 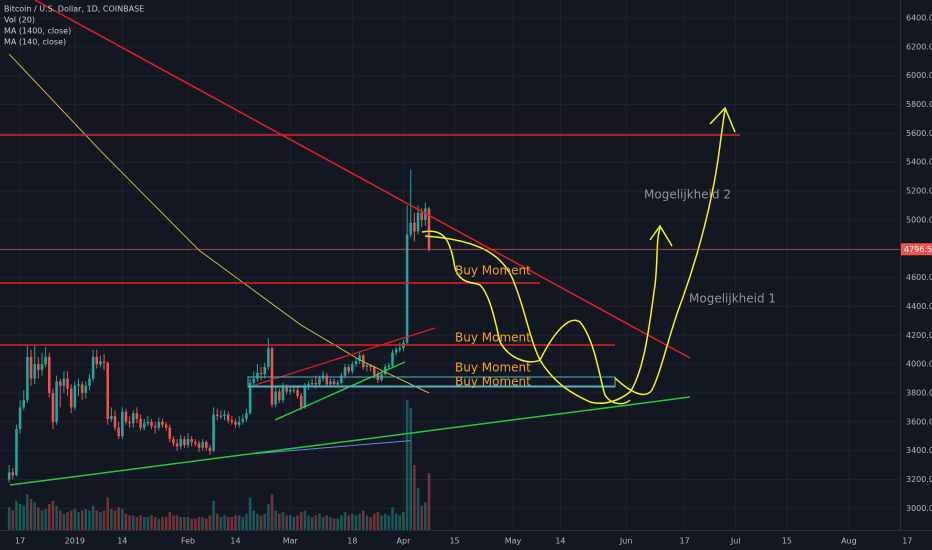 I want to click on annotation: Mogelijkheid 2, so click(x=687, y=195).